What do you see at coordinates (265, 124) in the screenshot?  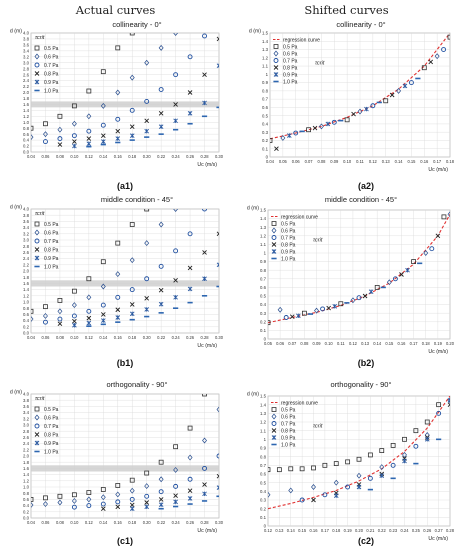 I see `y-tick-label: 0.4` at bounding box center [265, 124].